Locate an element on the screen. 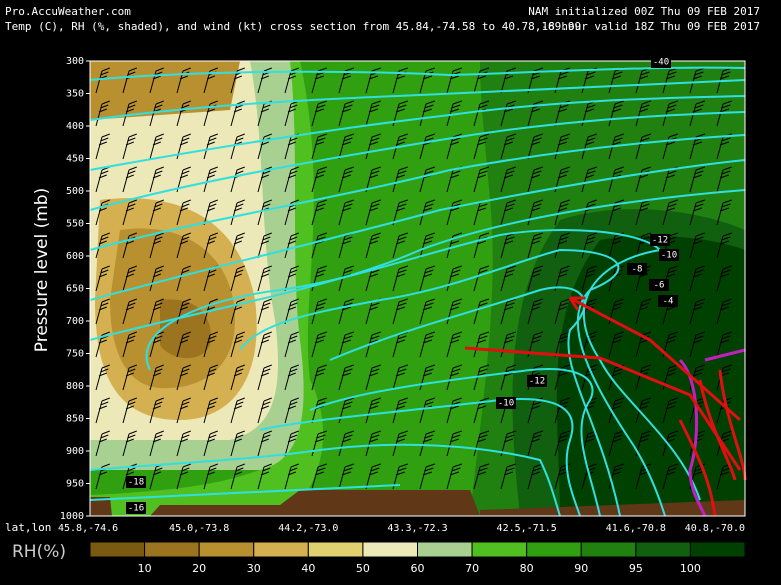 The height and width of the screenshot is (585, 781). x-tick-label: 45.0,-73.8 is located at coordinates (199, 528).